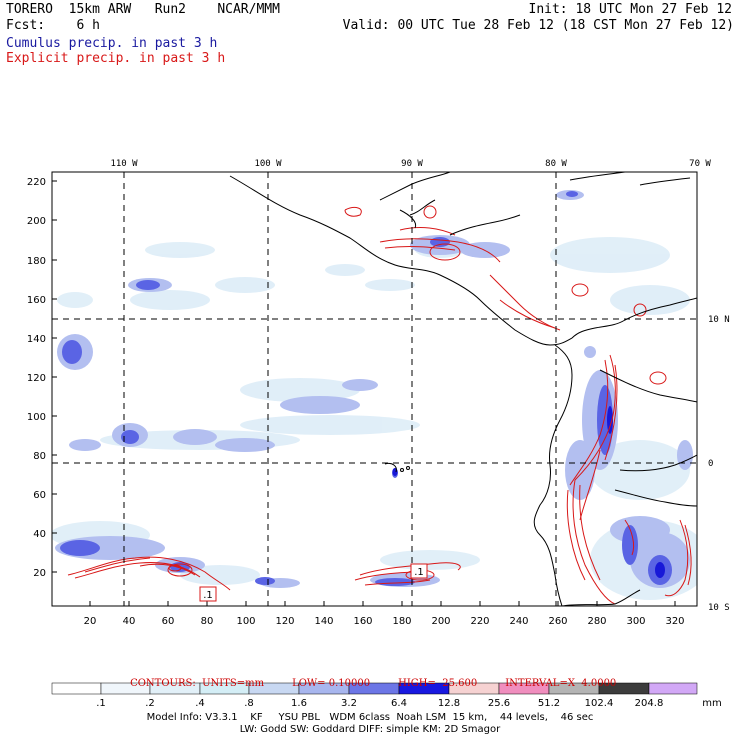 Image resolution: width=740 pixels, height=740 pixels. What do you see at coordinates (399, 703) in the screenshot?
I see `legend-label: 6.4` at bounding box center [399, 703].